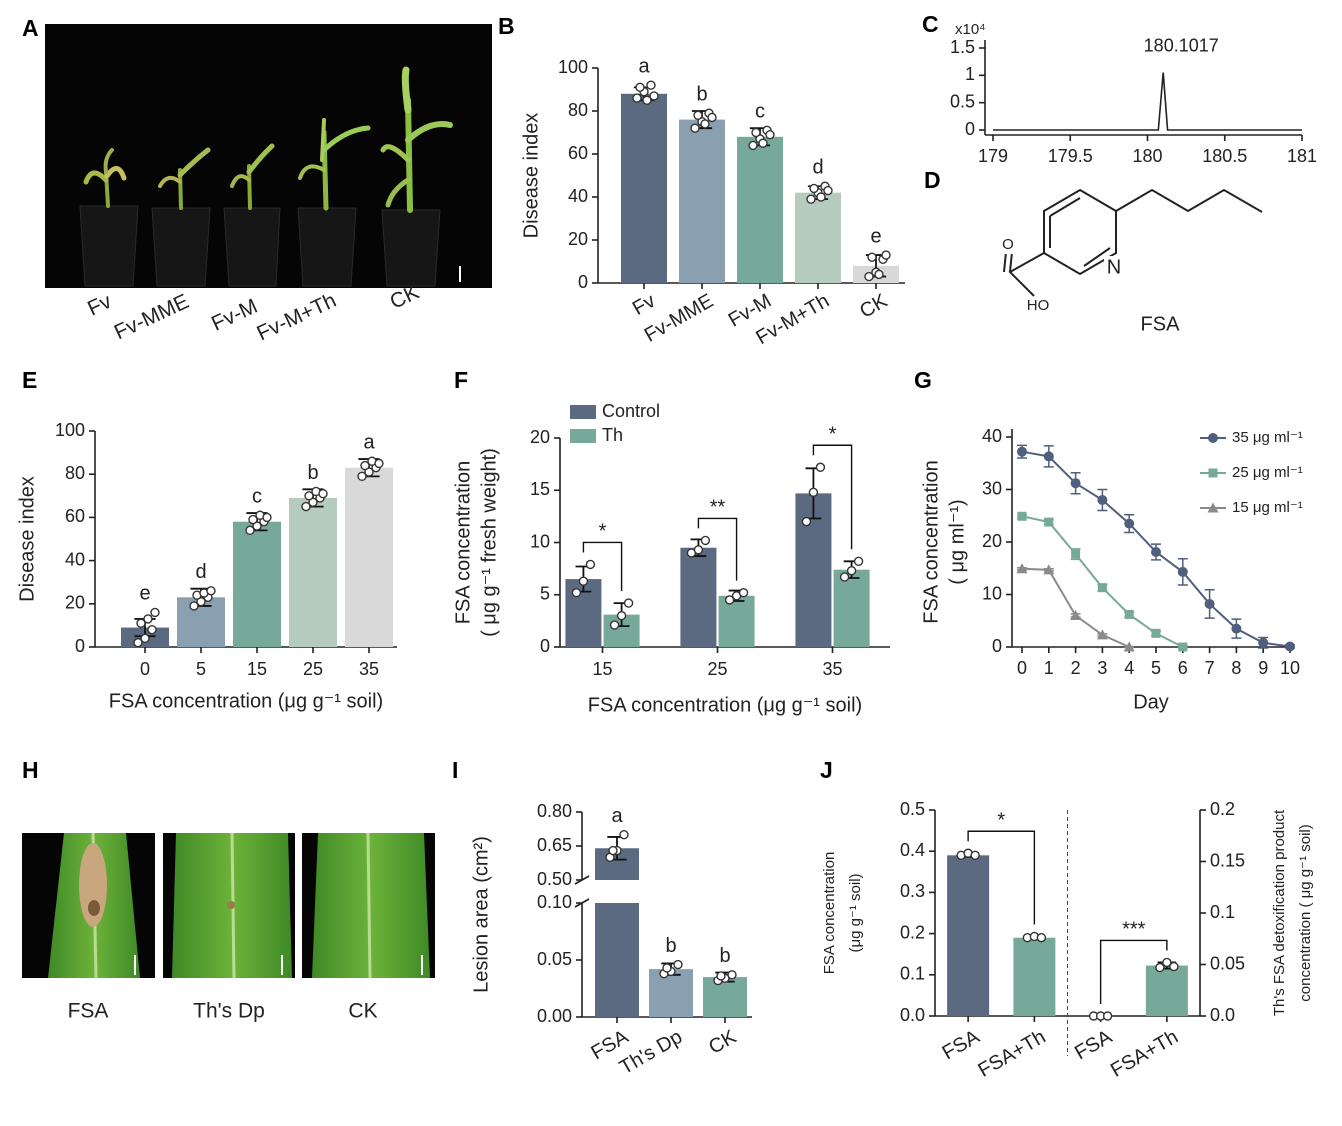  Describe the element at coordinates (912, 891) in the screenshot. I see `y-tick-label: 0.3` at that location.